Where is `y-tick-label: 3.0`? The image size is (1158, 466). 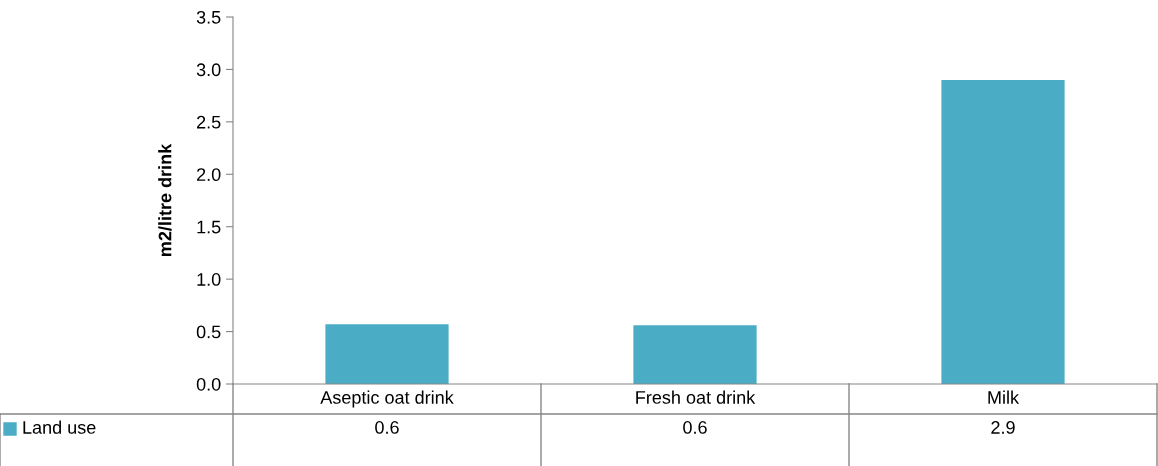
y-tick-label: 3.0 is located at coordinates (208, 70).